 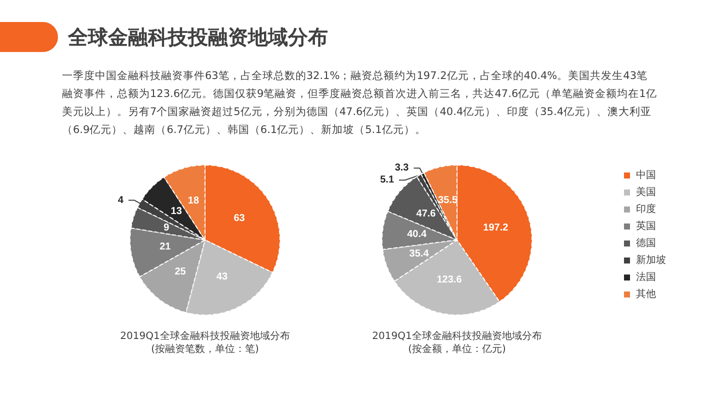 I want to click on data-label: 123.6, so click(x=449, y=280).